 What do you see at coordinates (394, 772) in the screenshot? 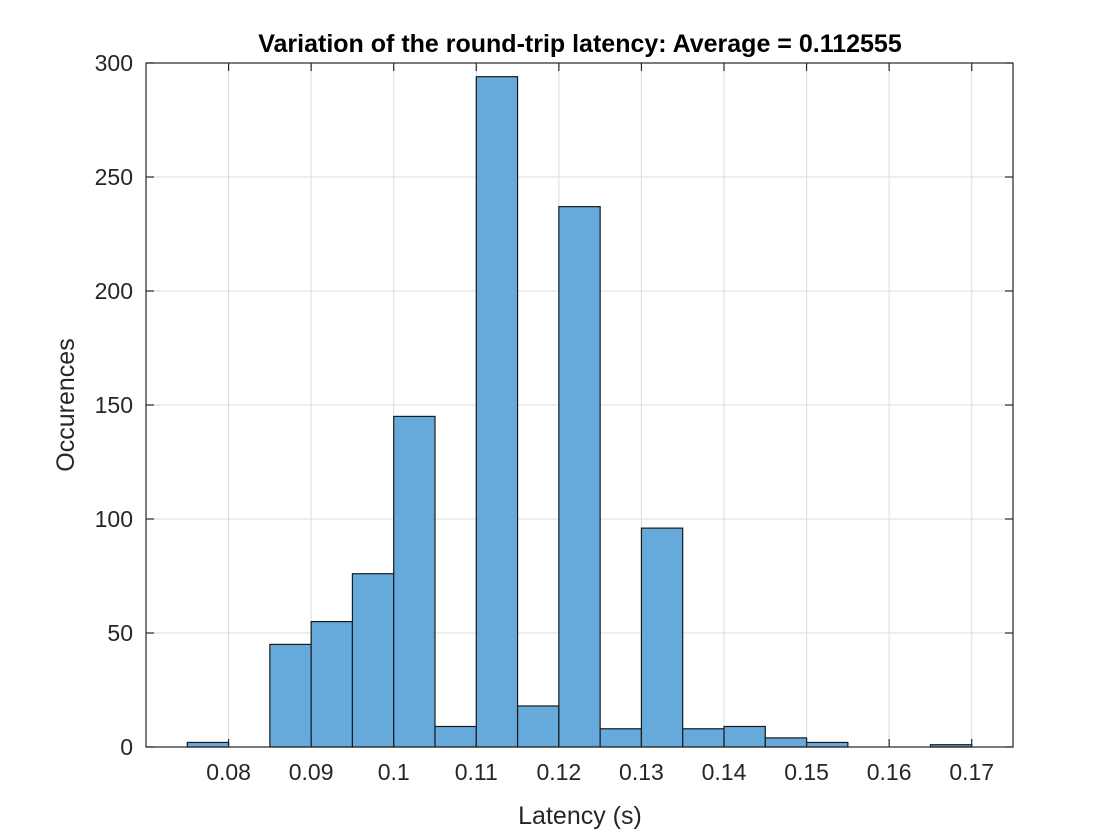
I see `x-tick-label: 0.1` at bounding box center [394, 772].